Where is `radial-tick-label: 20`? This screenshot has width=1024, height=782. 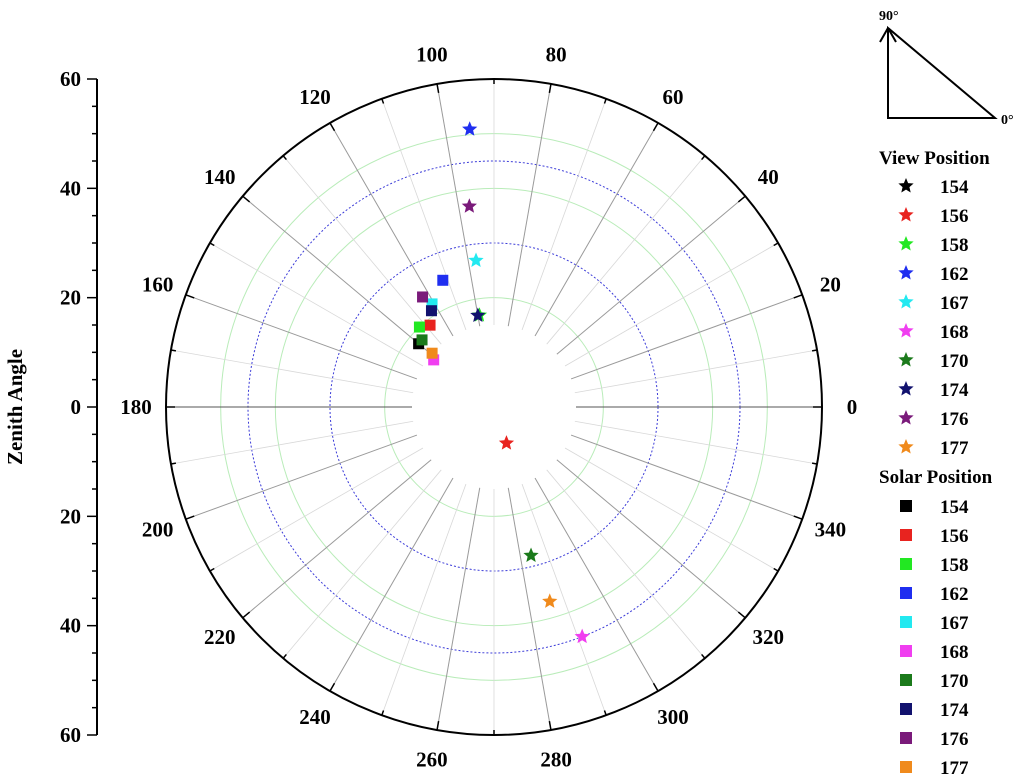
radial-tick-label: 20 is located at coordinates (70, 298).